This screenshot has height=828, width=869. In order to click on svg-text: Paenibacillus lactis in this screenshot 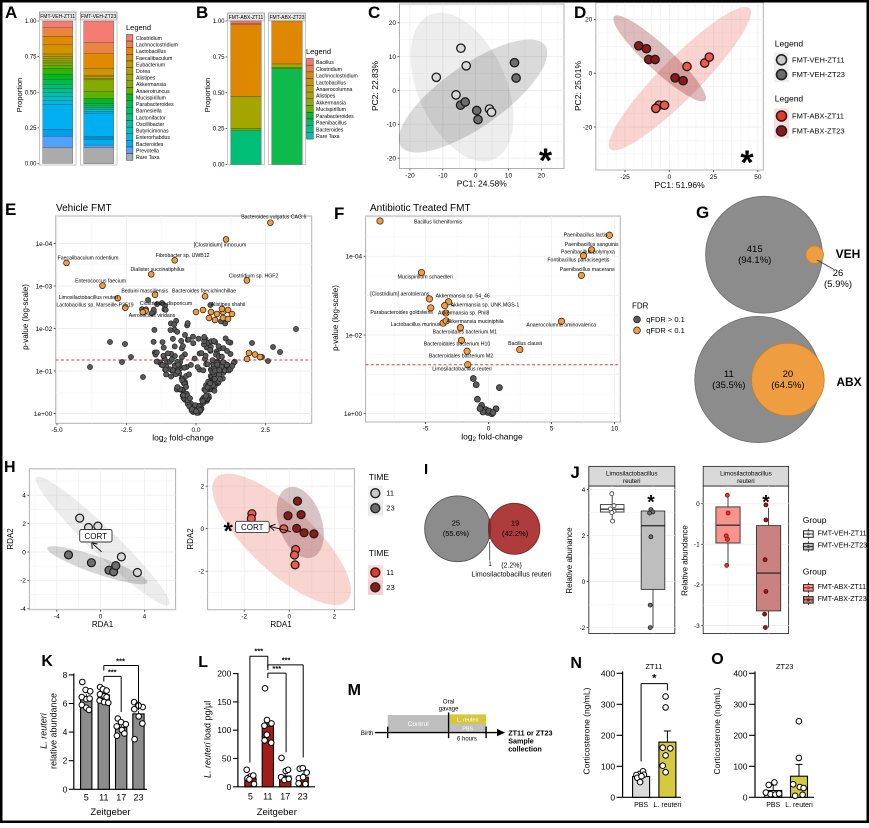, I will do `click(586, 236)`.